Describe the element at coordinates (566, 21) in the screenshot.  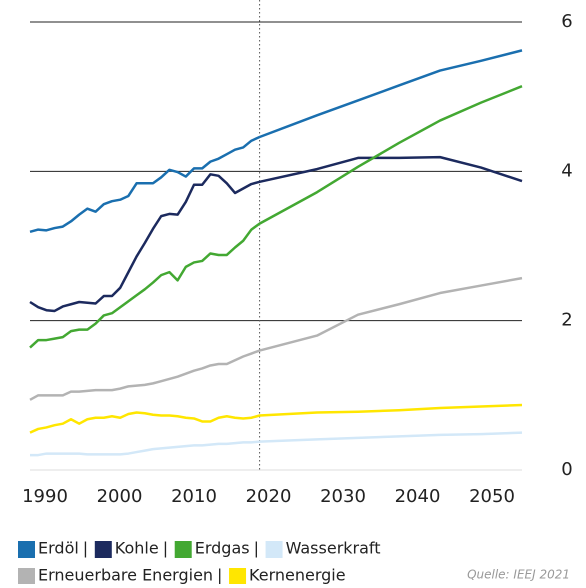
I see `y-tick-label: 6` at that location.